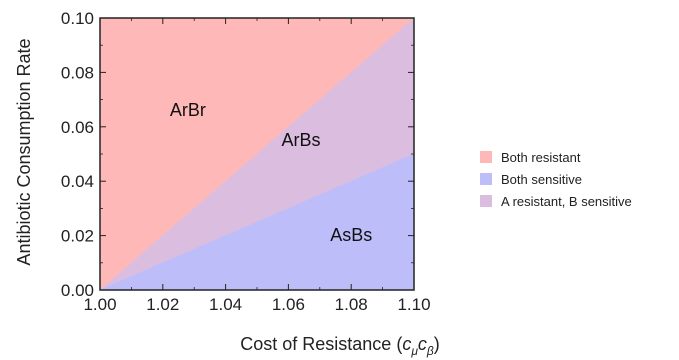 This screenshot has height=360, width=679. Describe the element at coordinates (288, 304) in the screenshot. I see `x-tick-label: 1.06` at that location.